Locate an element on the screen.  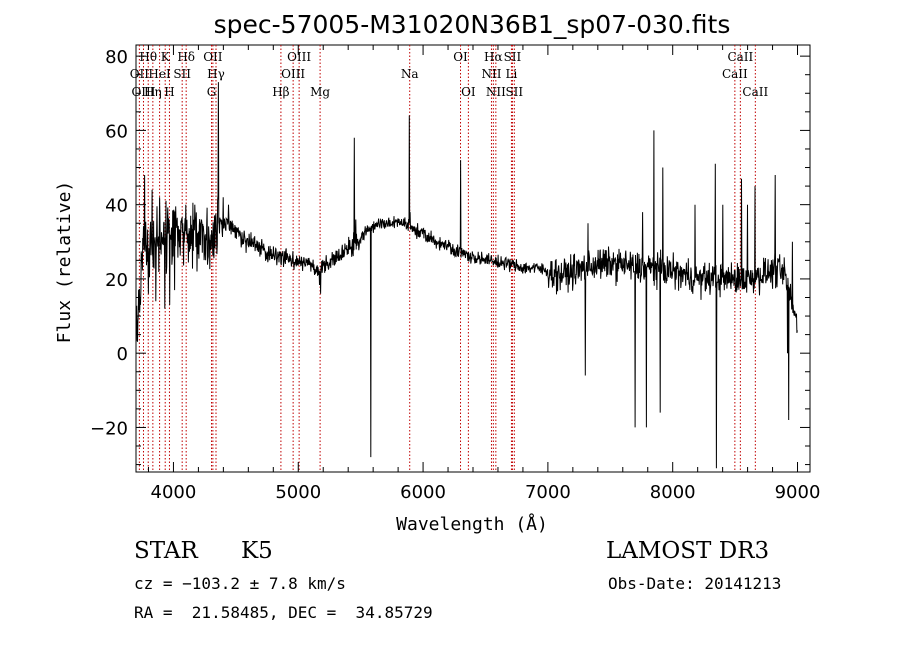
x-axis-label: Wavelength (Å) is located at coordinates (472, 524).